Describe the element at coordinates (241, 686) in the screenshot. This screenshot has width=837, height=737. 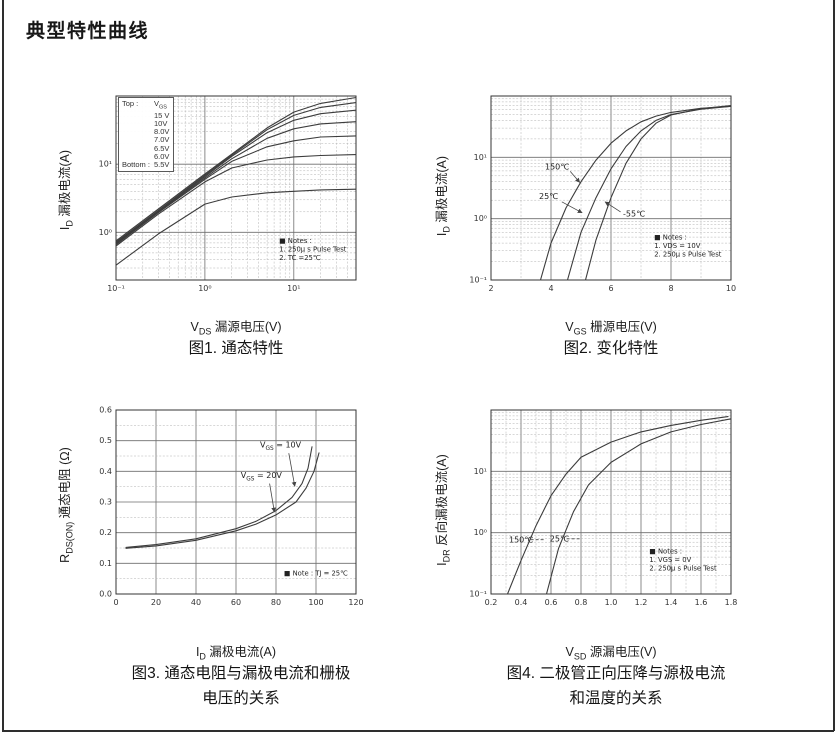
I see `fig3-caption: 图3. 通态电阻与漏极电流和栅极 电压的关系` at that location.